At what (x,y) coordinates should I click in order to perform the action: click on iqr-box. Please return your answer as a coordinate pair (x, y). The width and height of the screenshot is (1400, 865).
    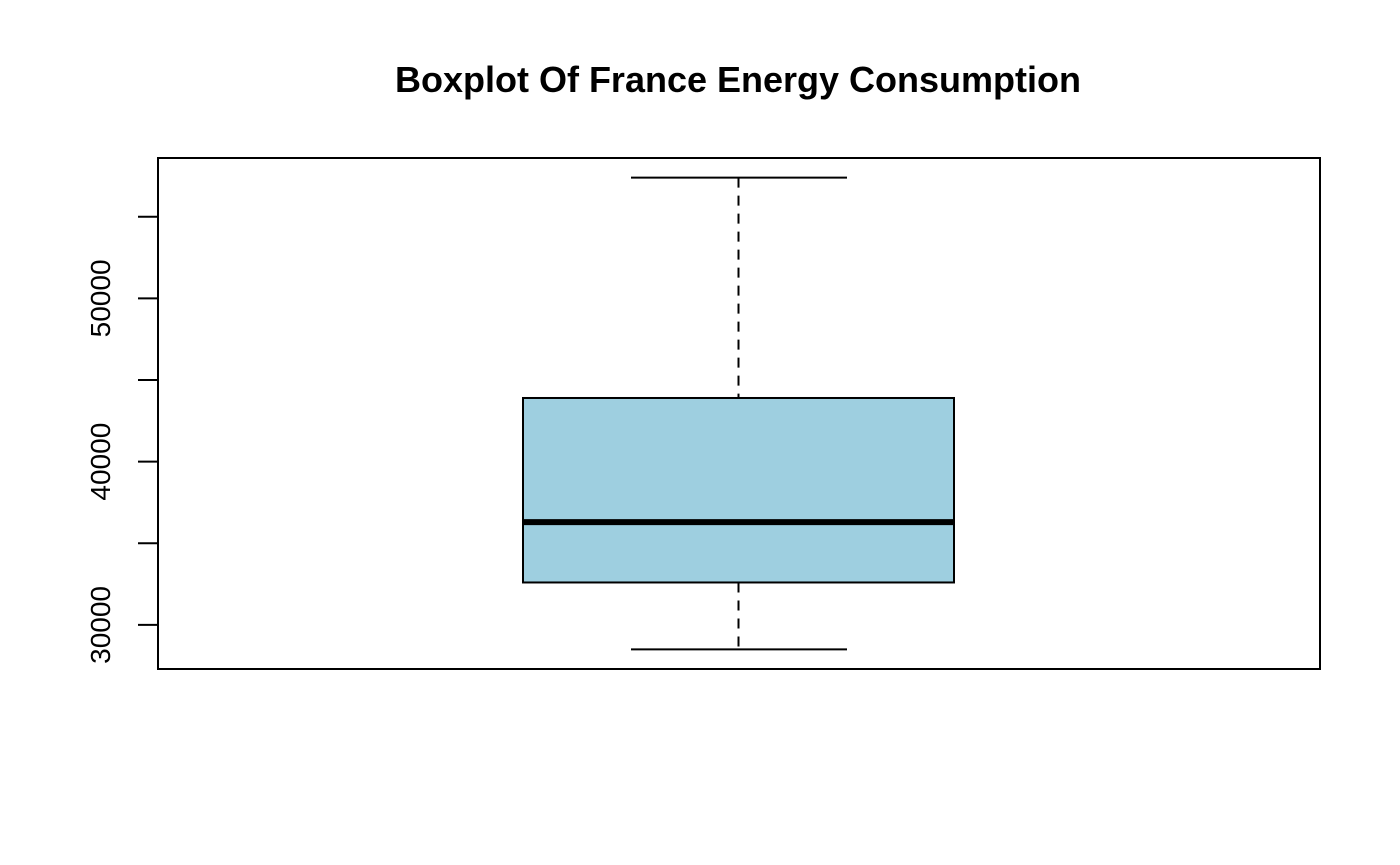
    Looking at the image, I should click on (738, 490).